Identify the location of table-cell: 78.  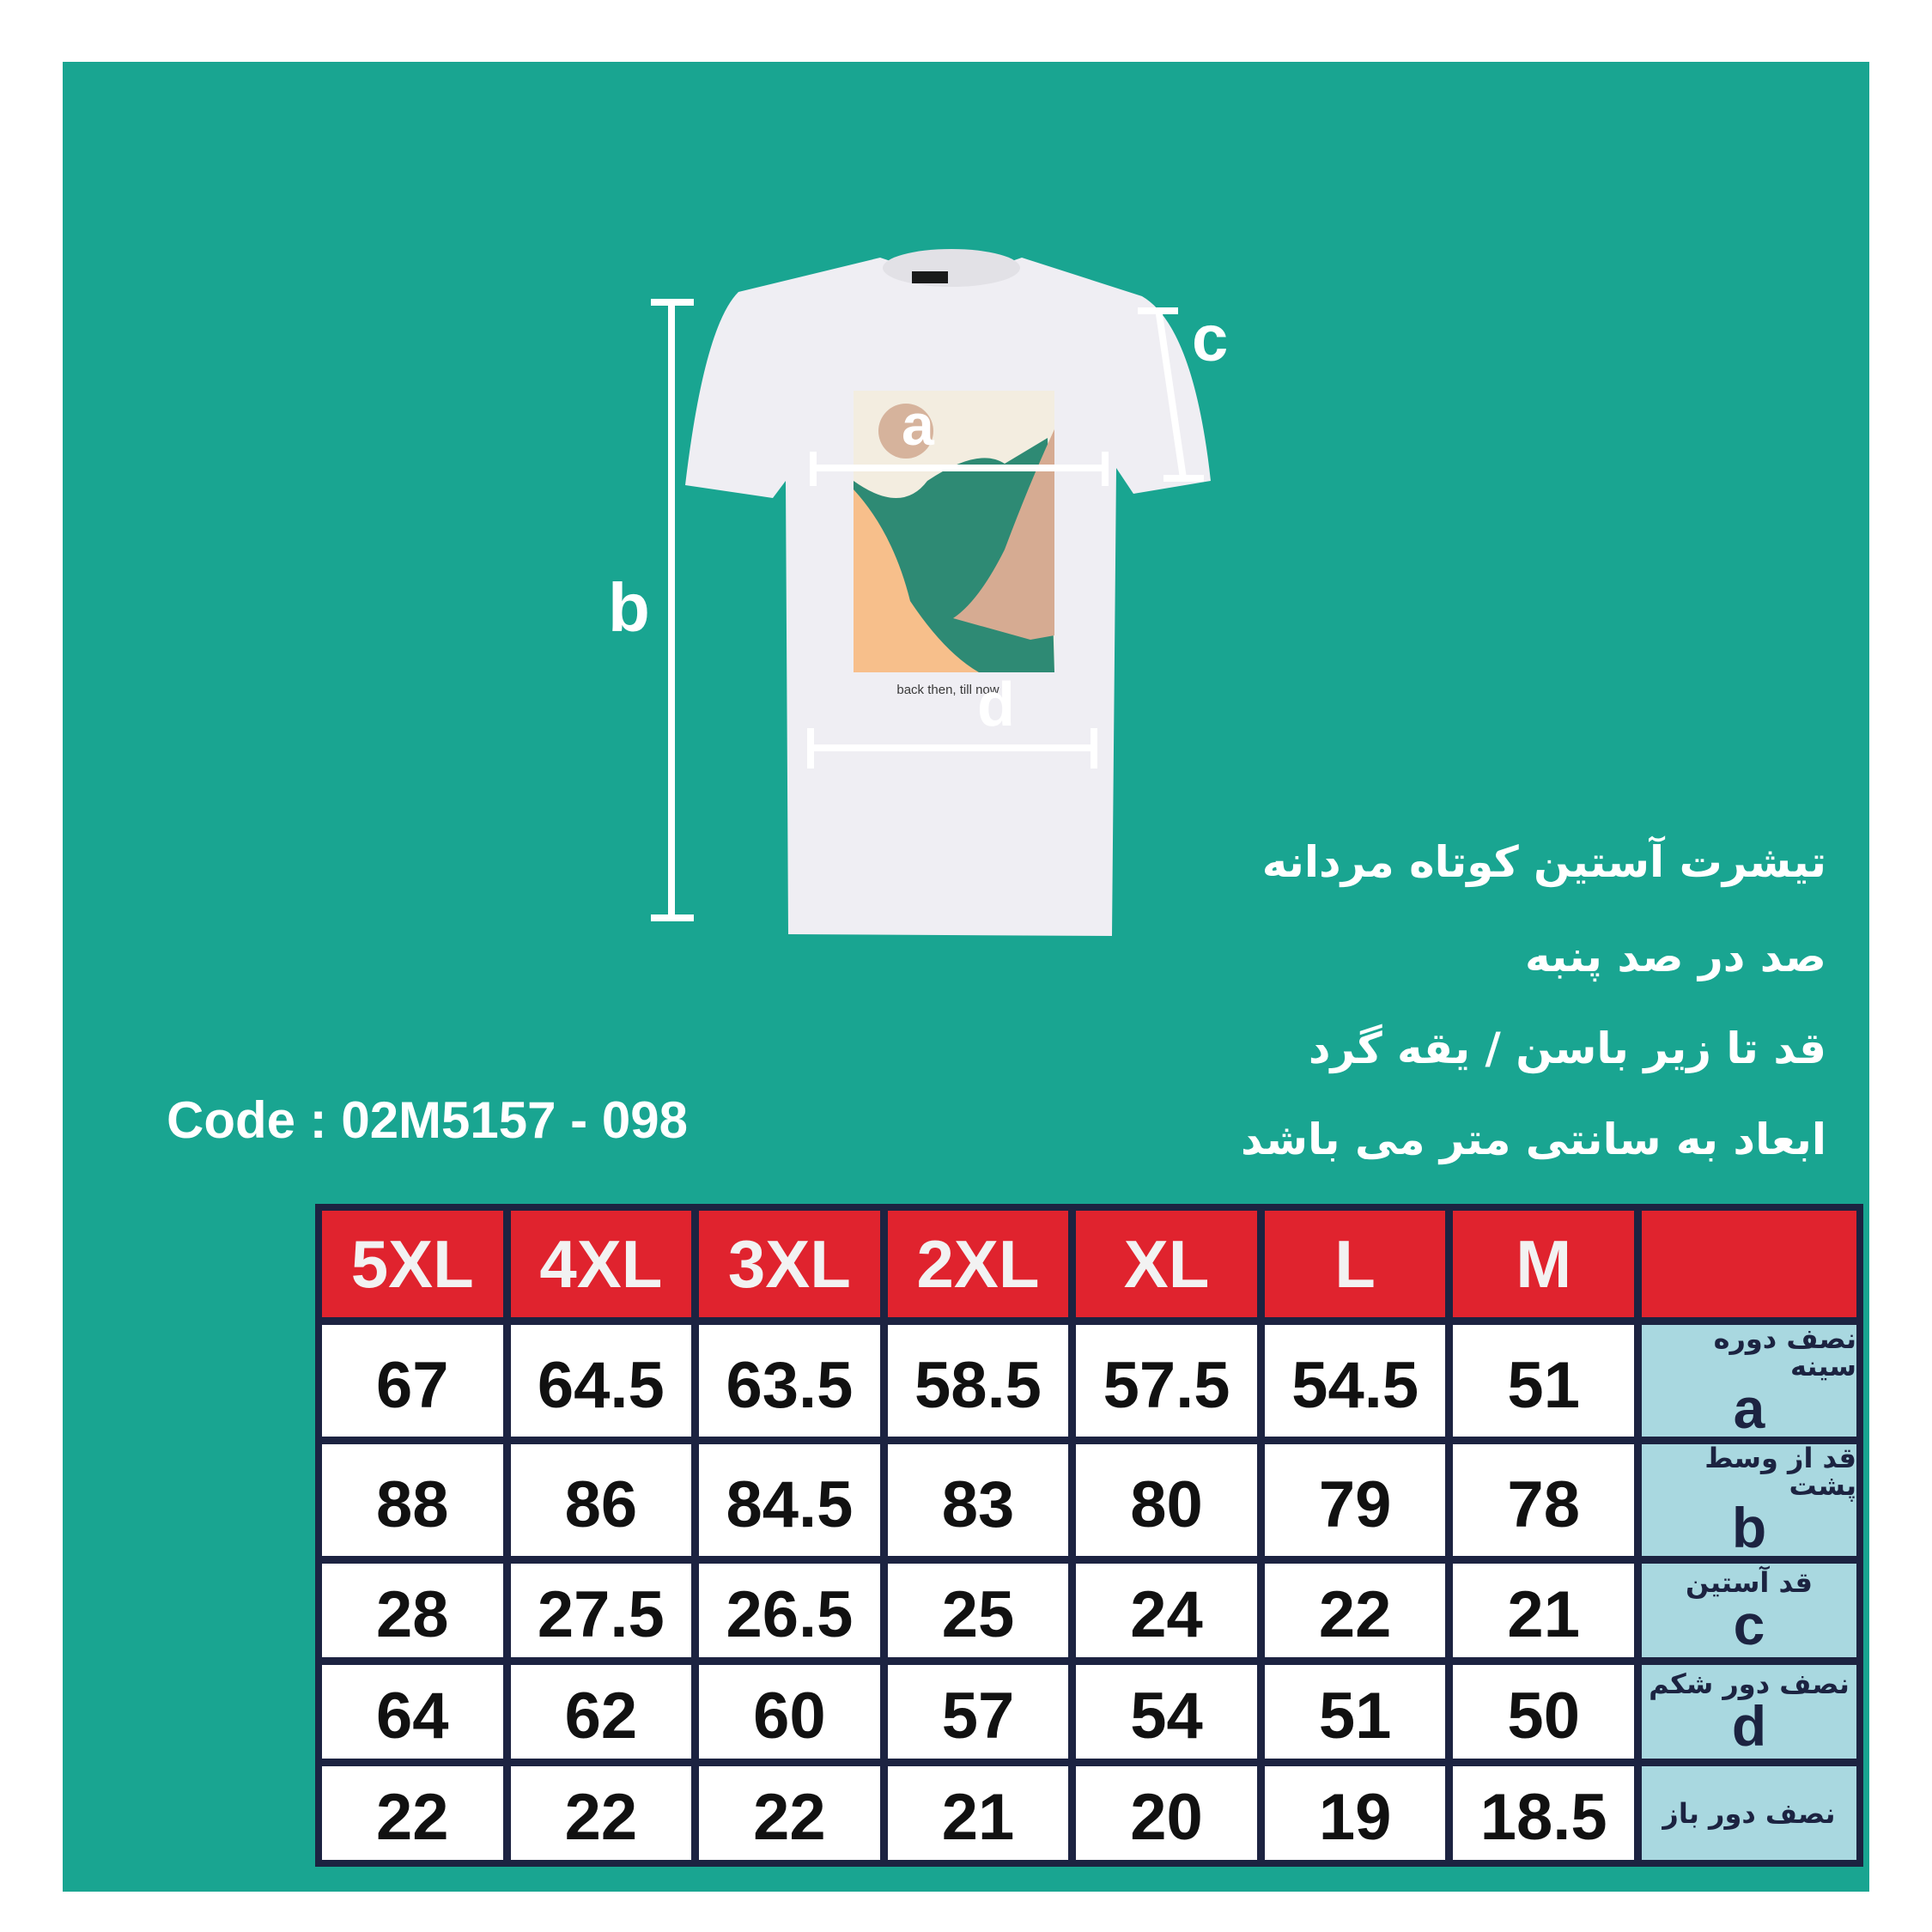
(1543, 1500).